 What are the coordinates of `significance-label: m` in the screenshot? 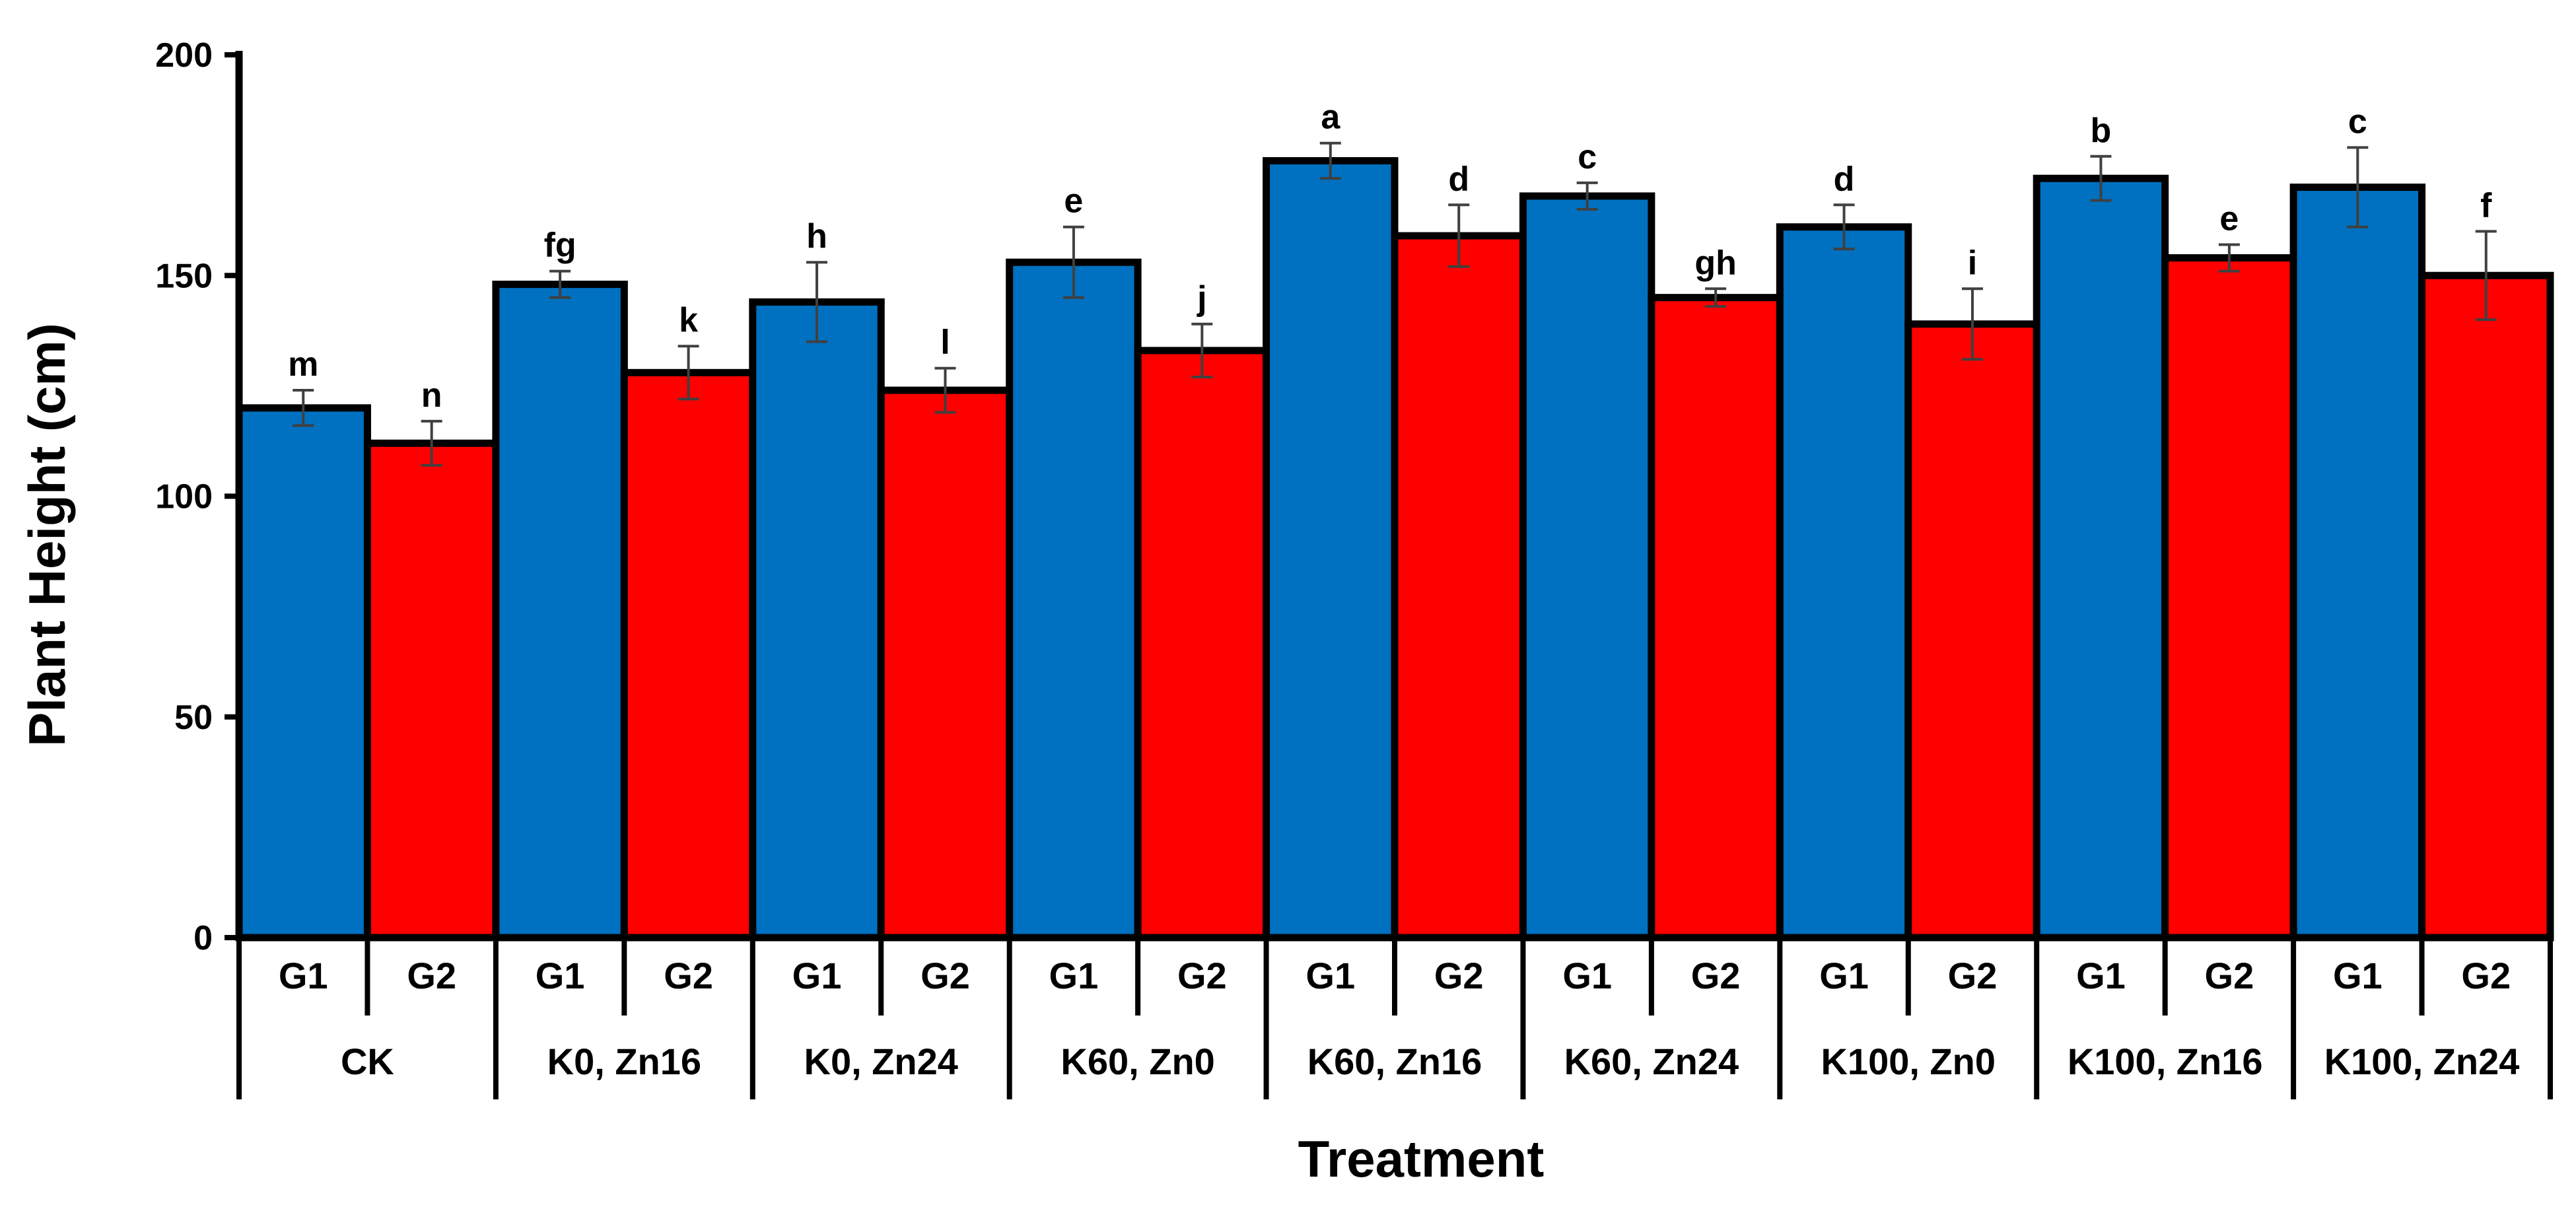 It's located at (303, 365).